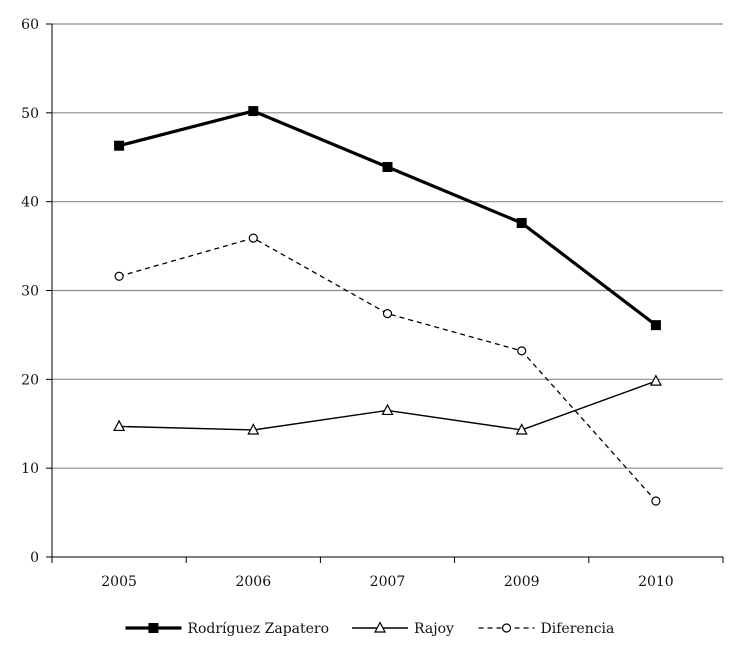  What do you see at coordinates (34, 558) in the screenshot?
I see `y-tick-label: 0` at bounding box center [34, 558].